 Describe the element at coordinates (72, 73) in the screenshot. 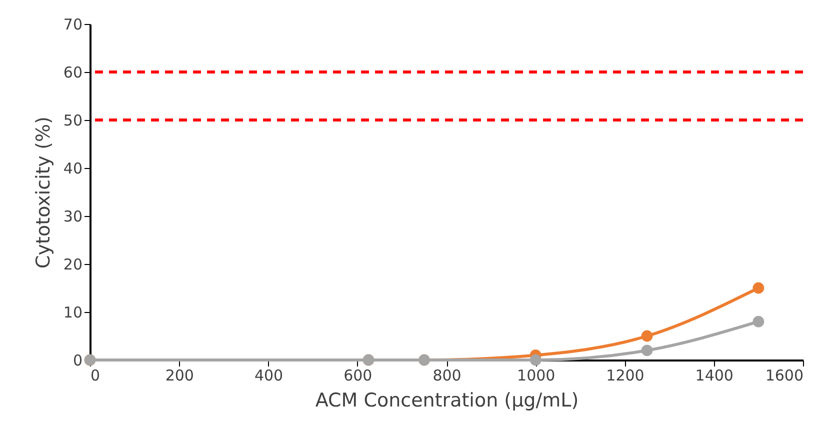

I see `y-tick-label: 60` at that location.